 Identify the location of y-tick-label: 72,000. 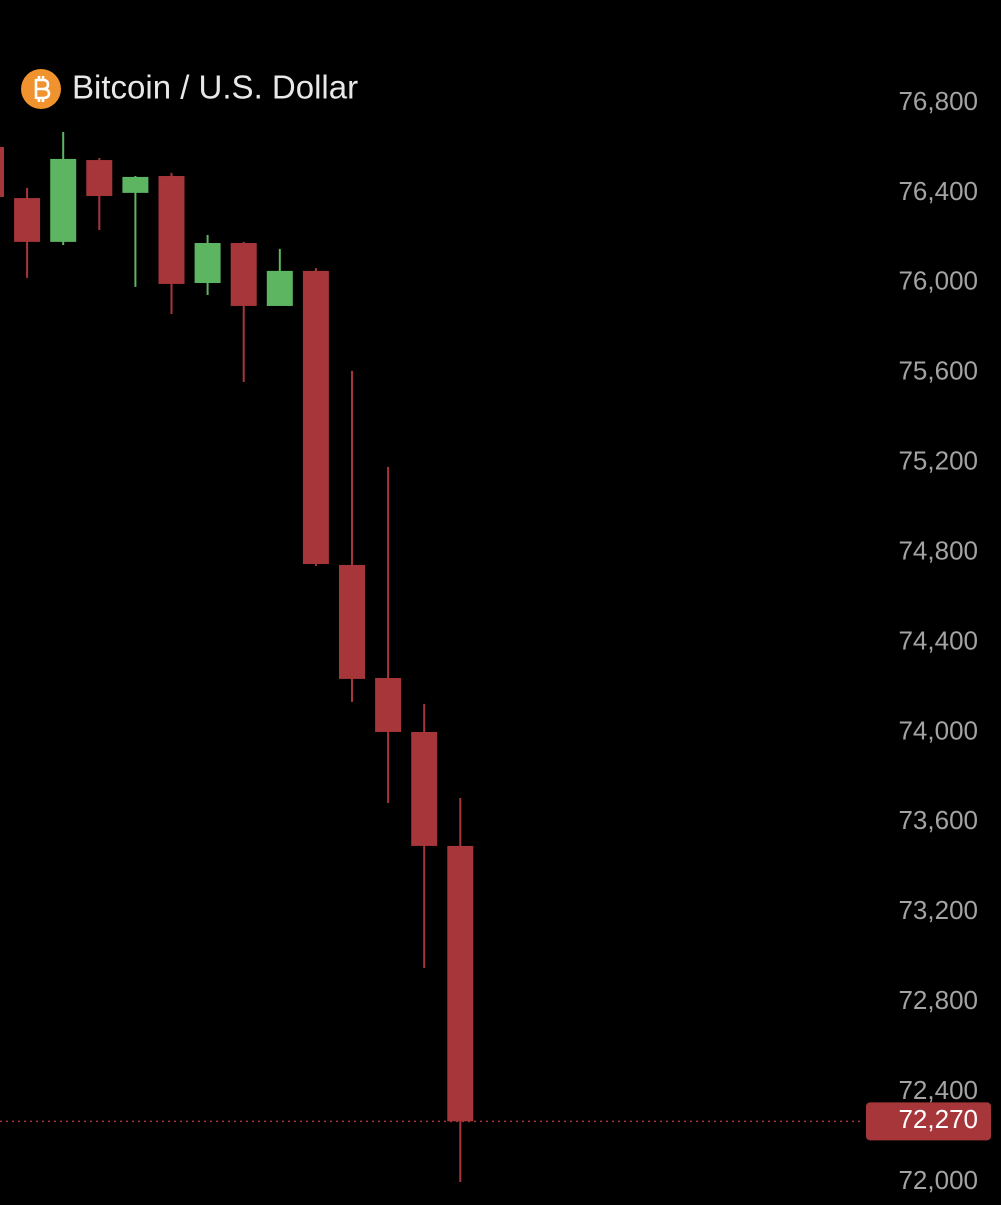
(938, 1180).